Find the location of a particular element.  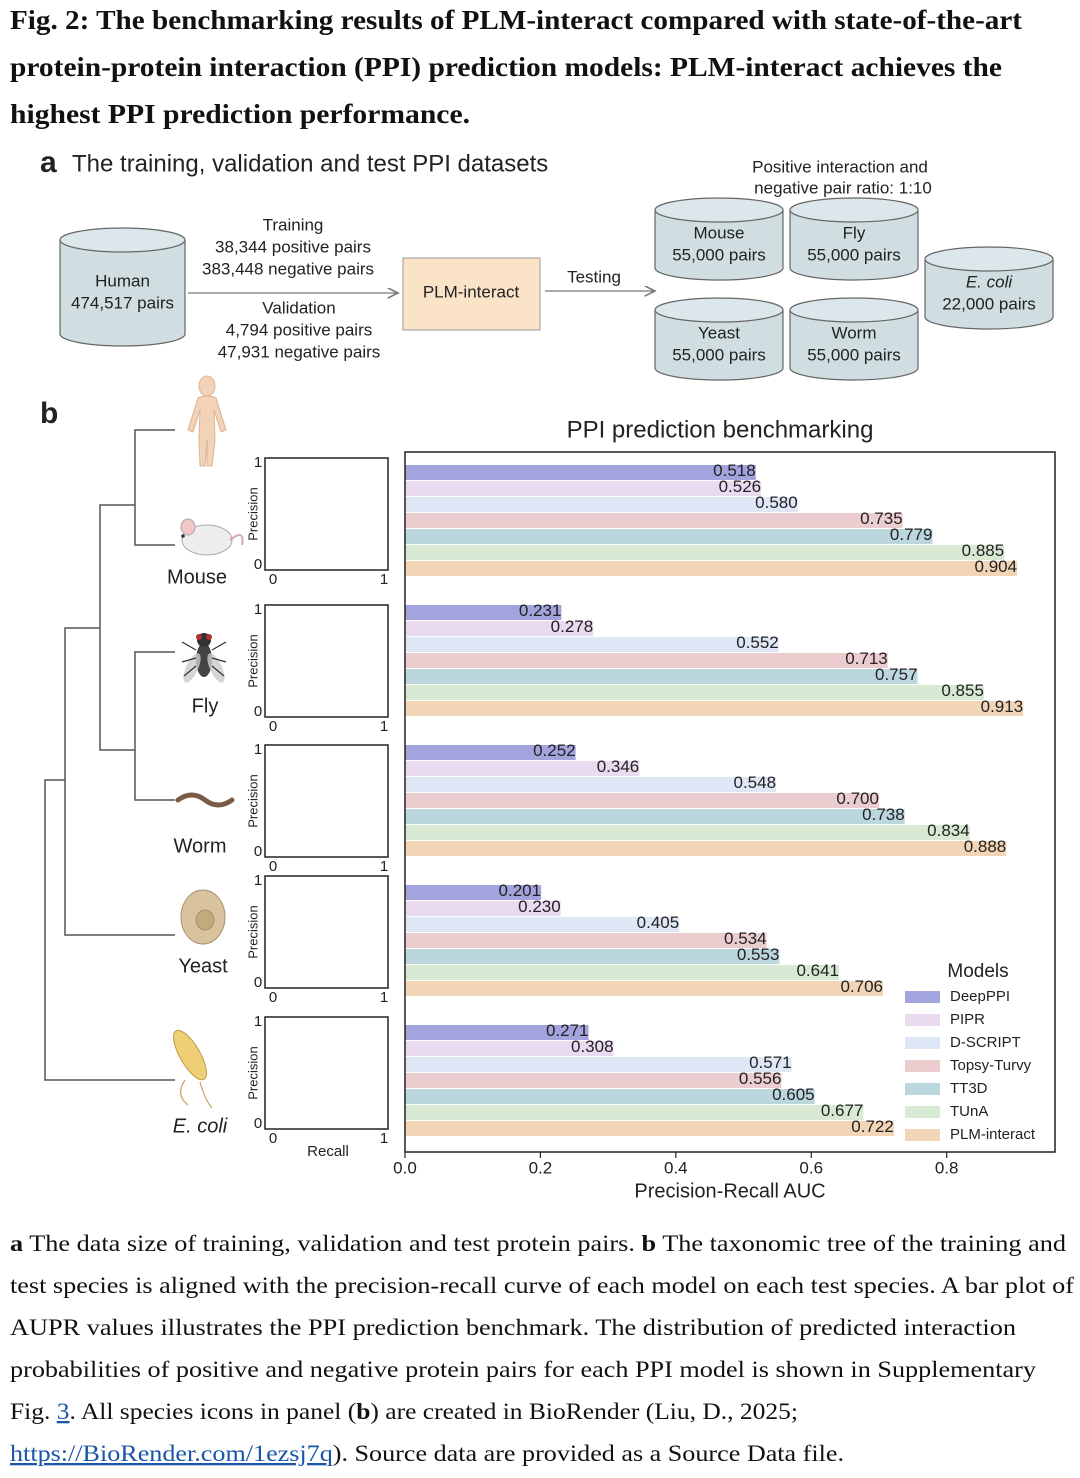

x-axis-label: Precision-Recall AUC is located at coordinates (729, 1191).